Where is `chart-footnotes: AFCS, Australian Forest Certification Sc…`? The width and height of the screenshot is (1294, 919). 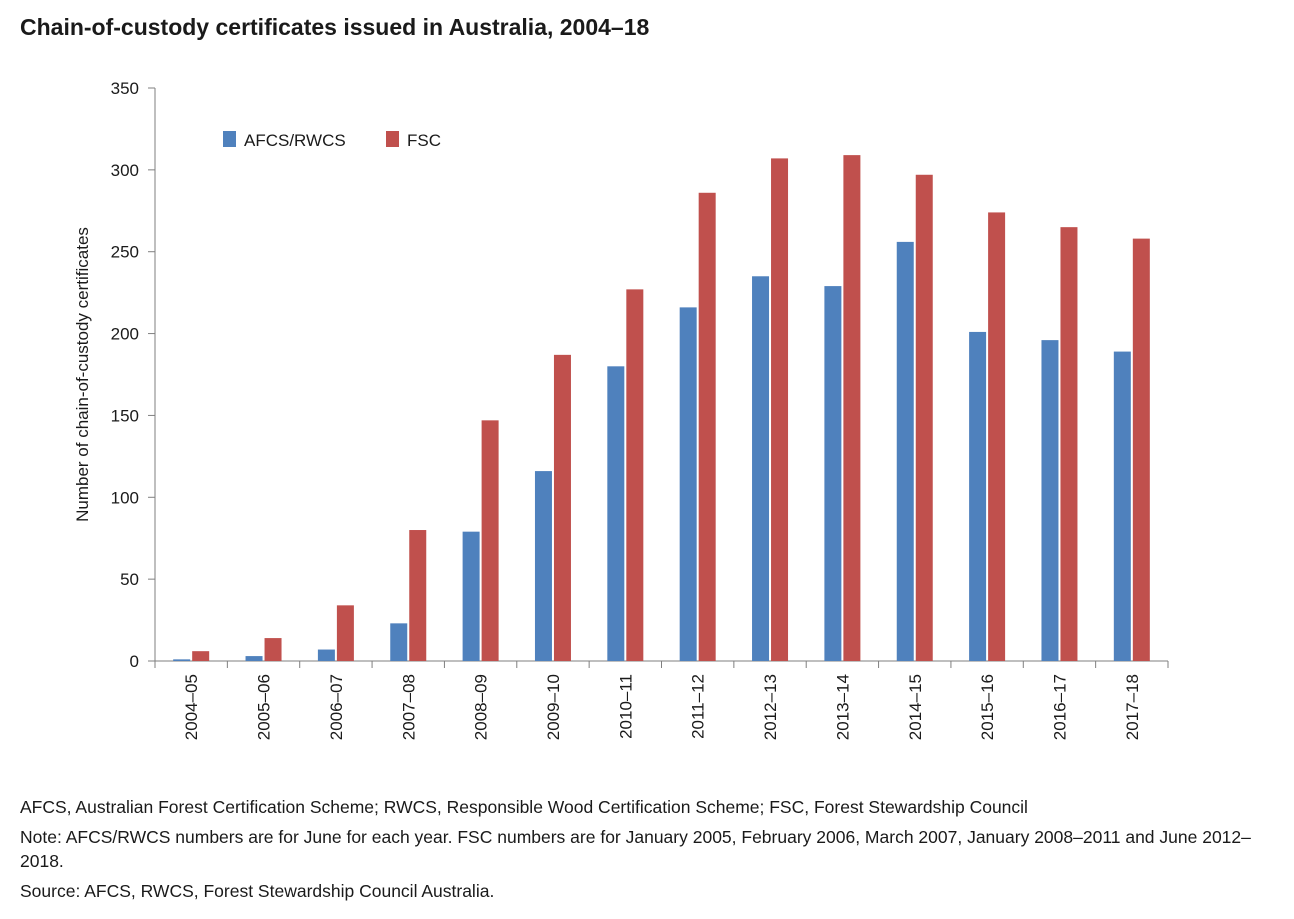
chart-footnotes: AFCS, Australian Forest Certification Sc… is located at coordinates (655, 852).